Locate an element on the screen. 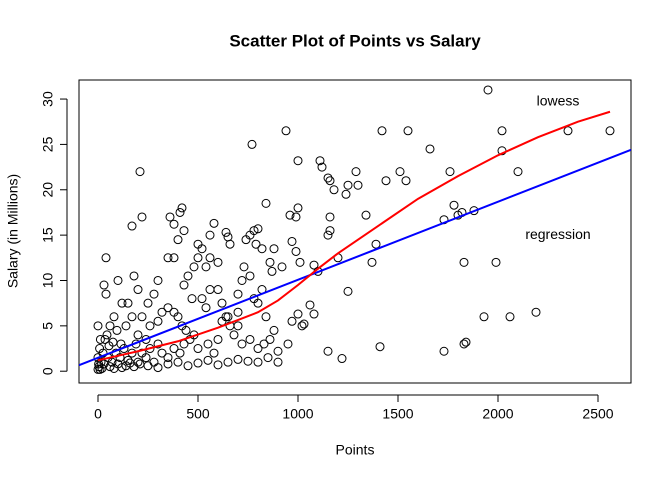 Image resolution: width=672 pixels, height=480 pixels. chart-title: Scatter Plot of Points vs Salary is located at coordinates (355, 40).